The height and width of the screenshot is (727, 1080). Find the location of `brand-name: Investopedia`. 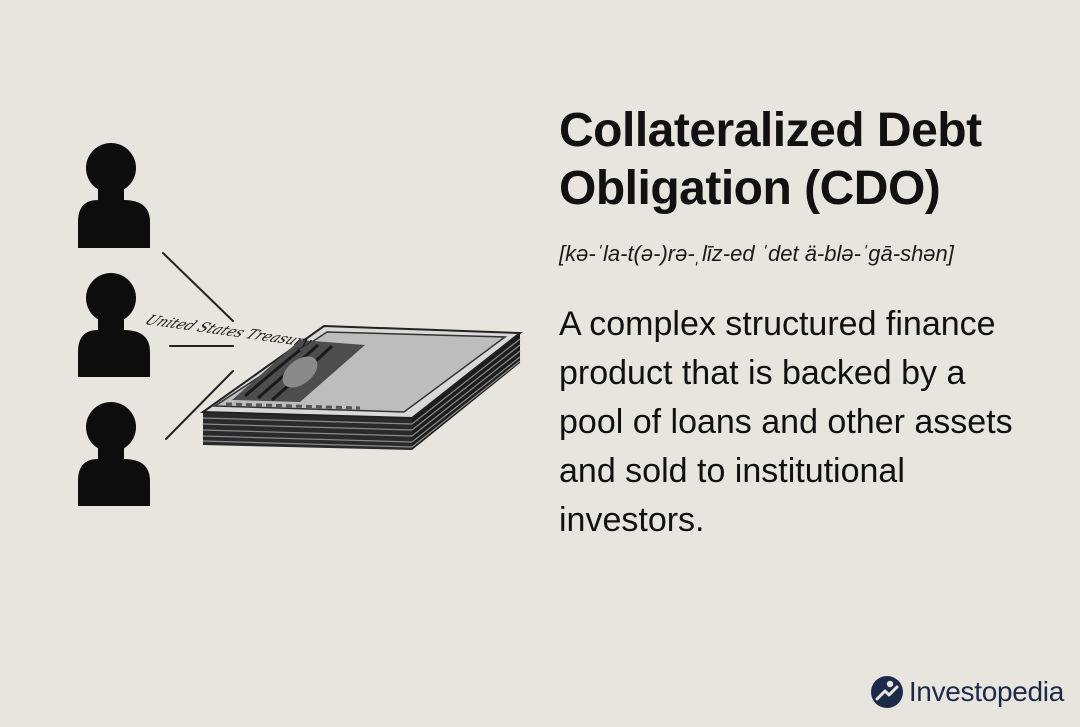

brand-name: Investopedia is located at coordinates (986, 692).